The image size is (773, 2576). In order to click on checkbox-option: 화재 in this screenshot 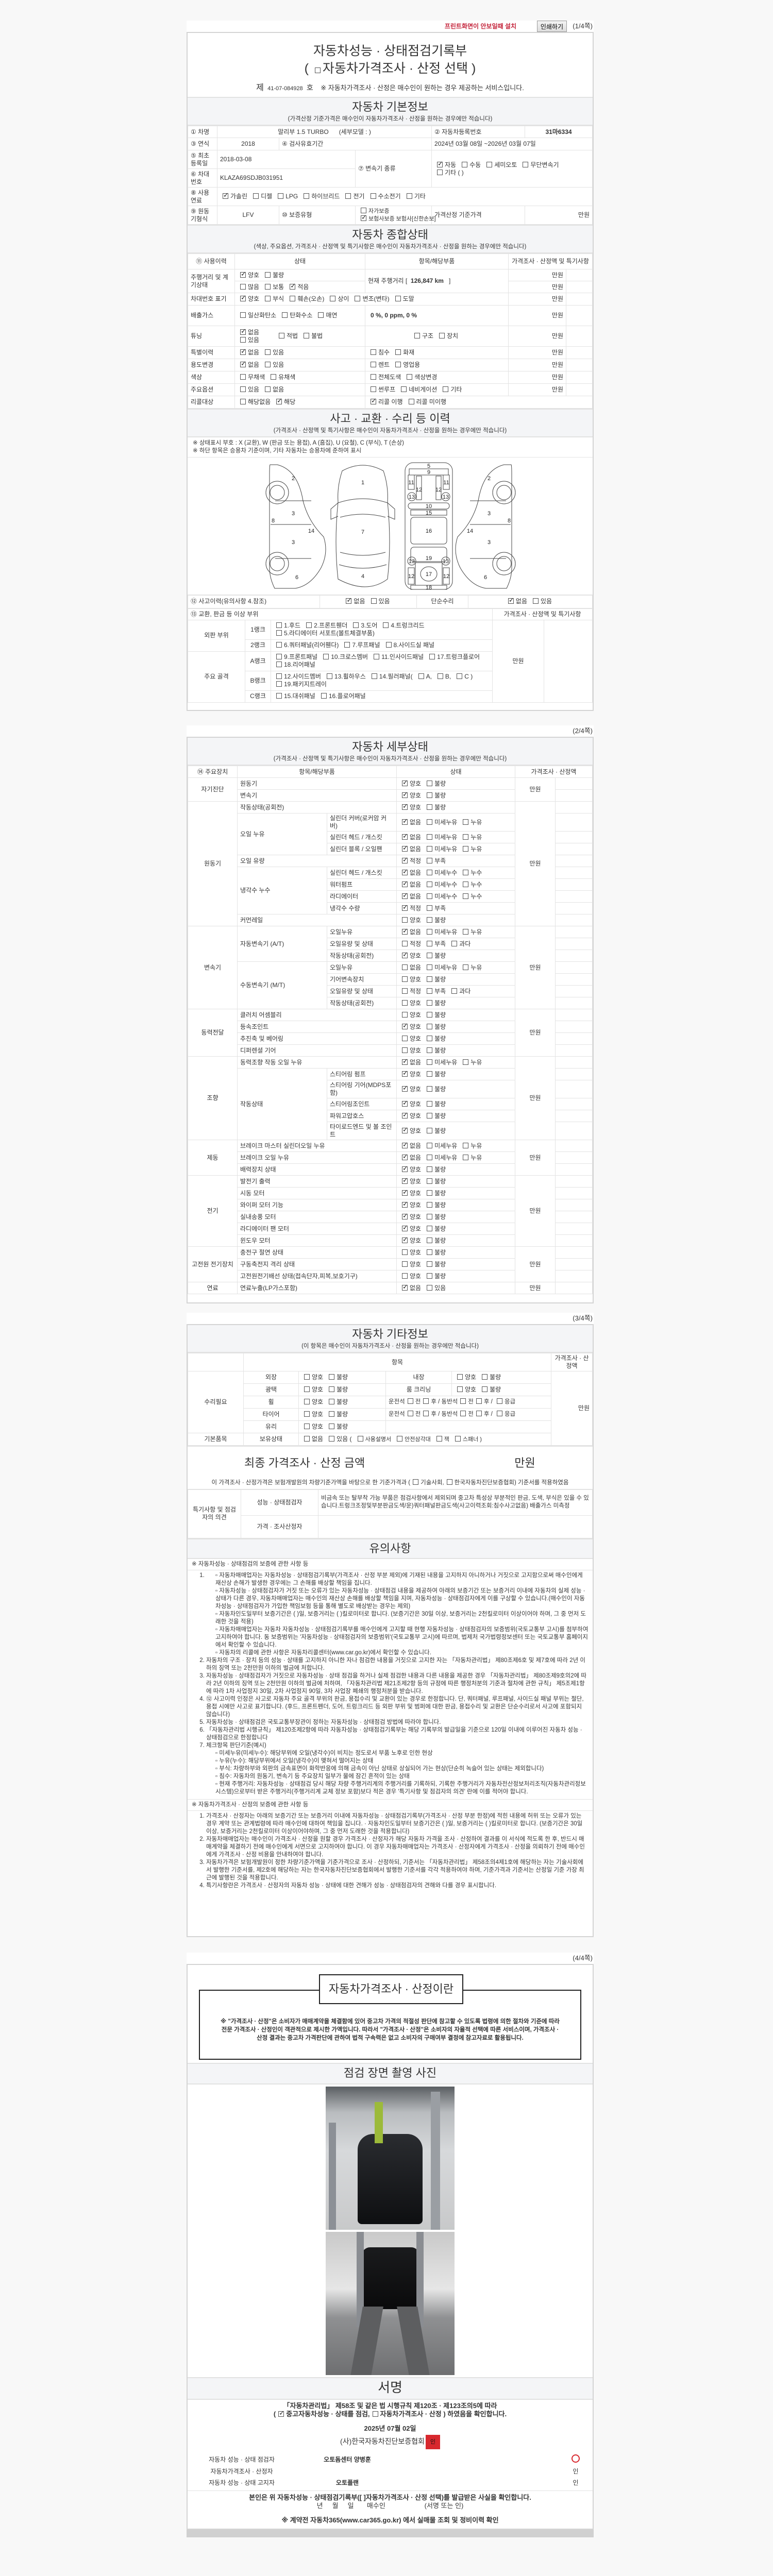, I will do `click(403, 353)`.